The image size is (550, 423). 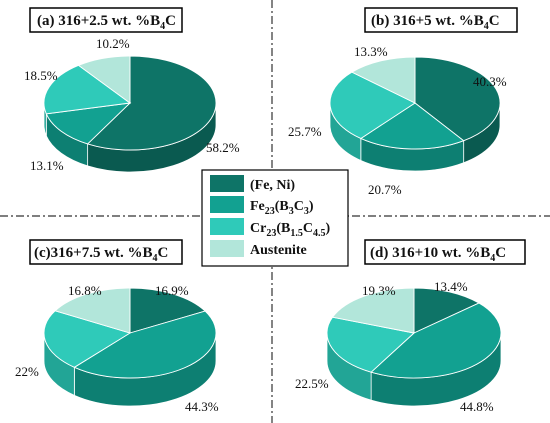 I want to click on data-label-cr23b15c45: 18.5%, so click(x=41, y=75).